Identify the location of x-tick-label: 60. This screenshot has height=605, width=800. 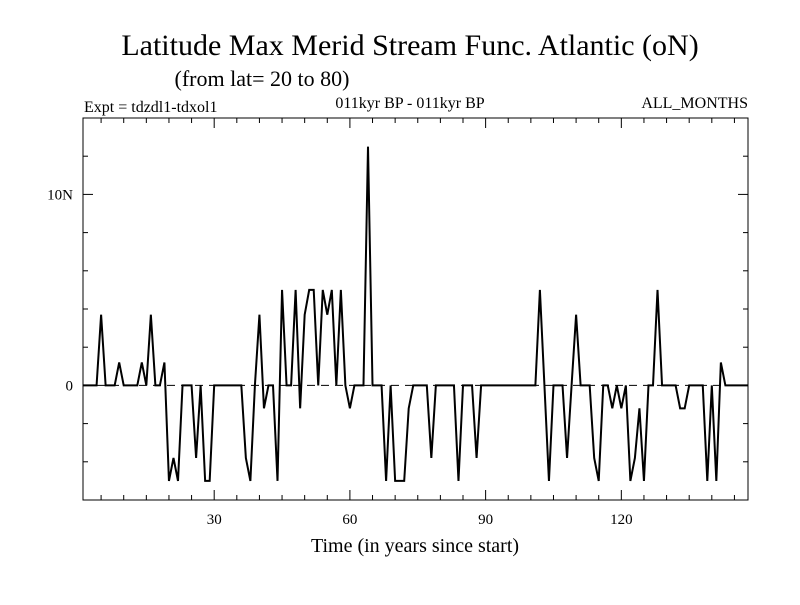
(349, 520).